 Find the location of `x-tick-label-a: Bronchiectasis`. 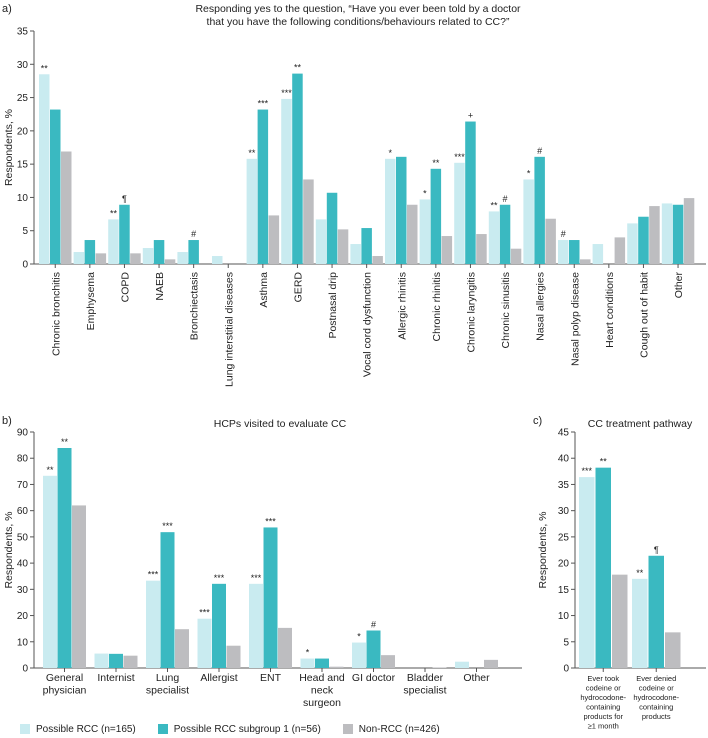

x-tick-label-a: Bronchiectasis is located at coordinates (195, 306).